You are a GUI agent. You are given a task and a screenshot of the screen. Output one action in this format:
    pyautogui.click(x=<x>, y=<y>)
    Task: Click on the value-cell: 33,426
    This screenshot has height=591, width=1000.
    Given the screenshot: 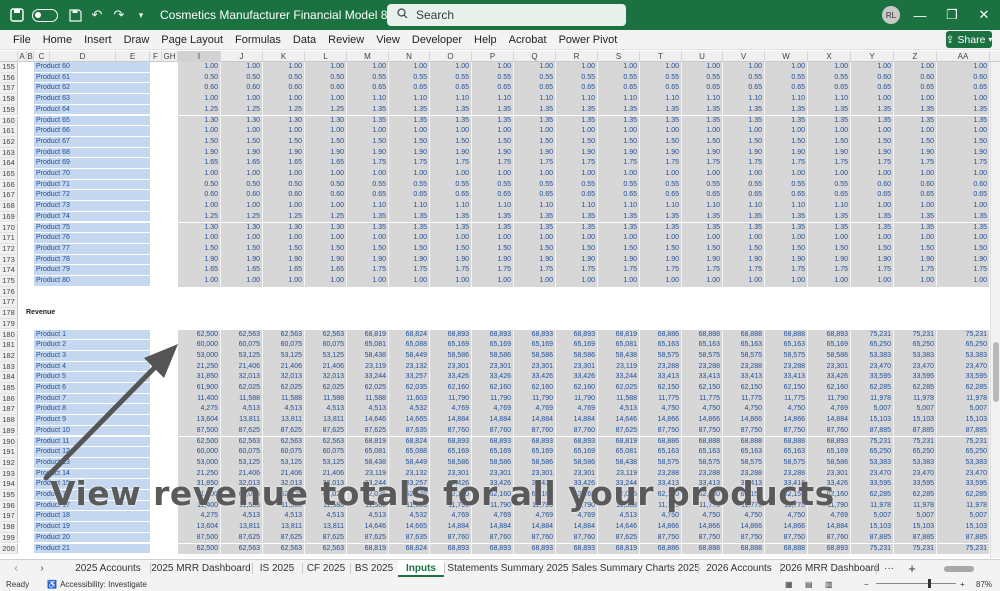 What is the action you would take?
    pyautogui.click(x=535, y=484)
    